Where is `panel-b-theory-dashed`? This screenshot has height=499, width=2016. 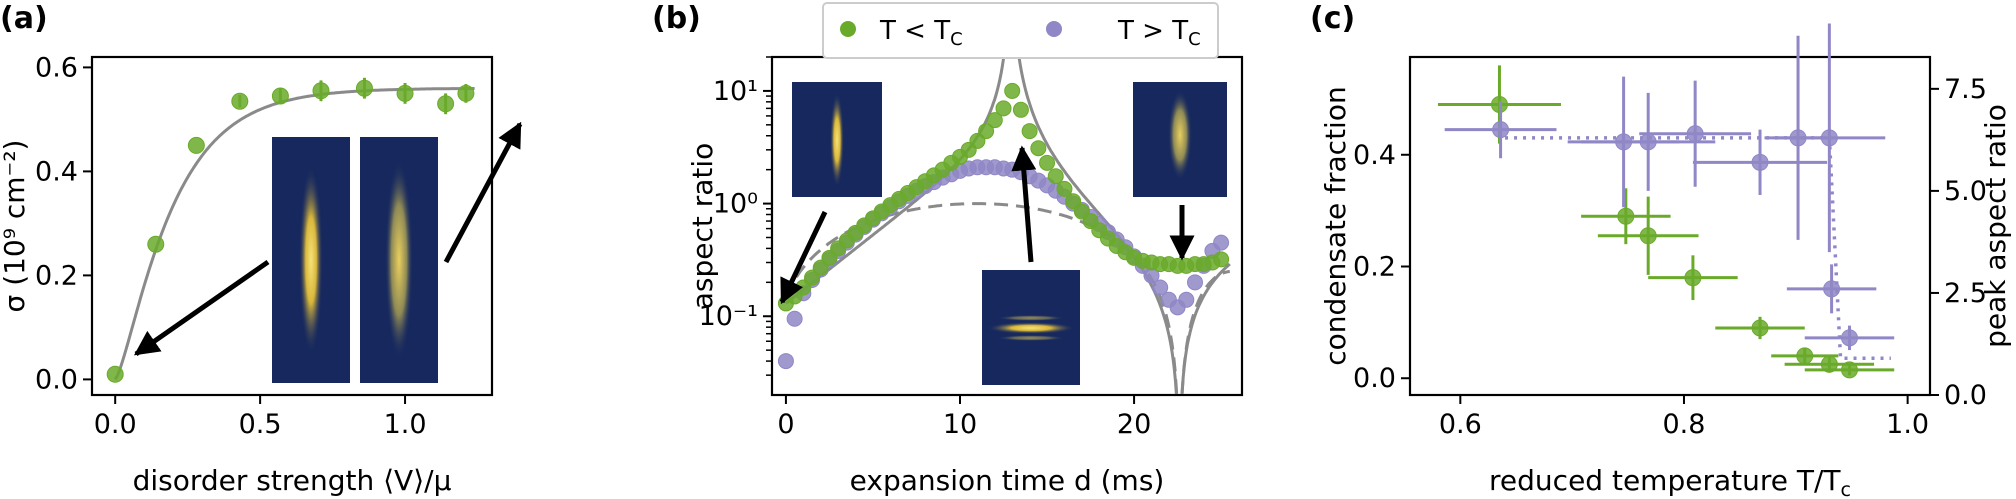 panel-b-theory-dashed is located at coordinates (1007, 298).